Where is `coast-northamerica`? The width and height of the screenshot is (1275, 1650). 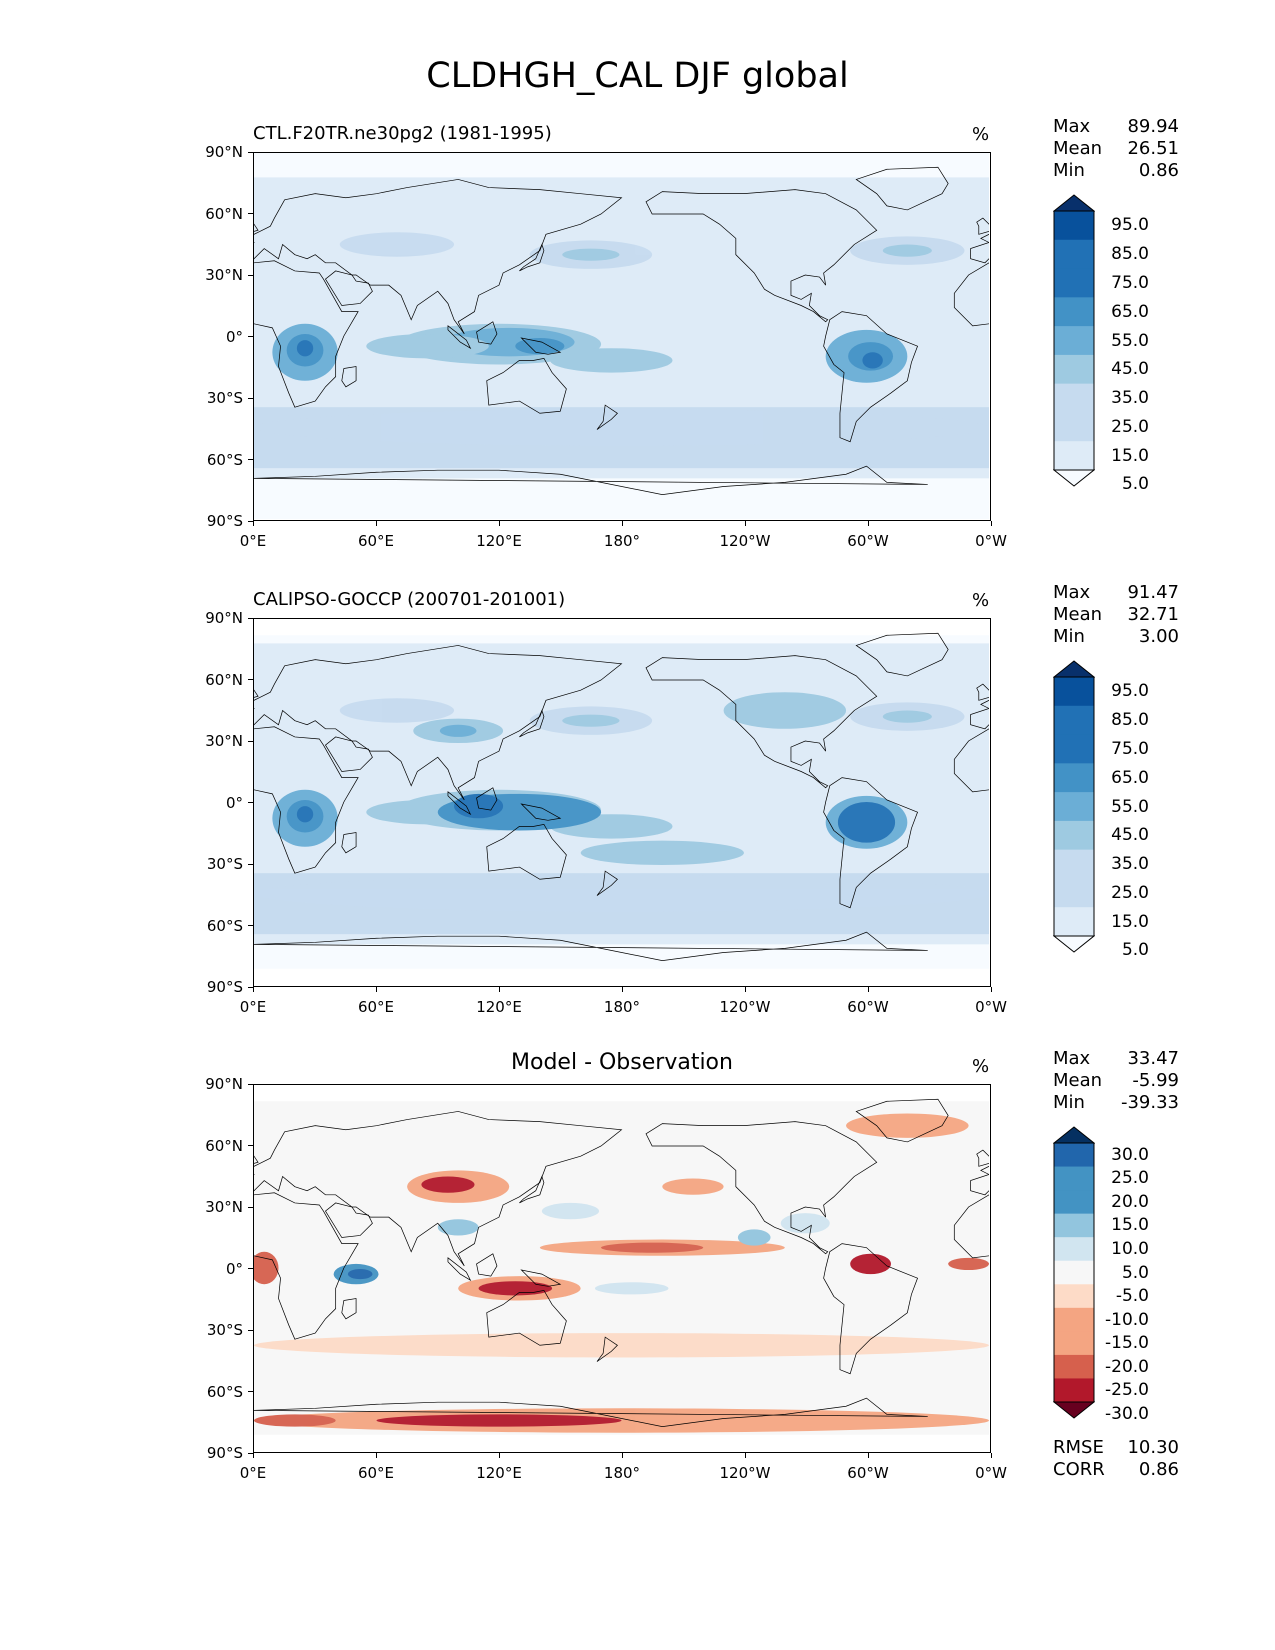
coast-northamerica is located at coordinates (761, 256).